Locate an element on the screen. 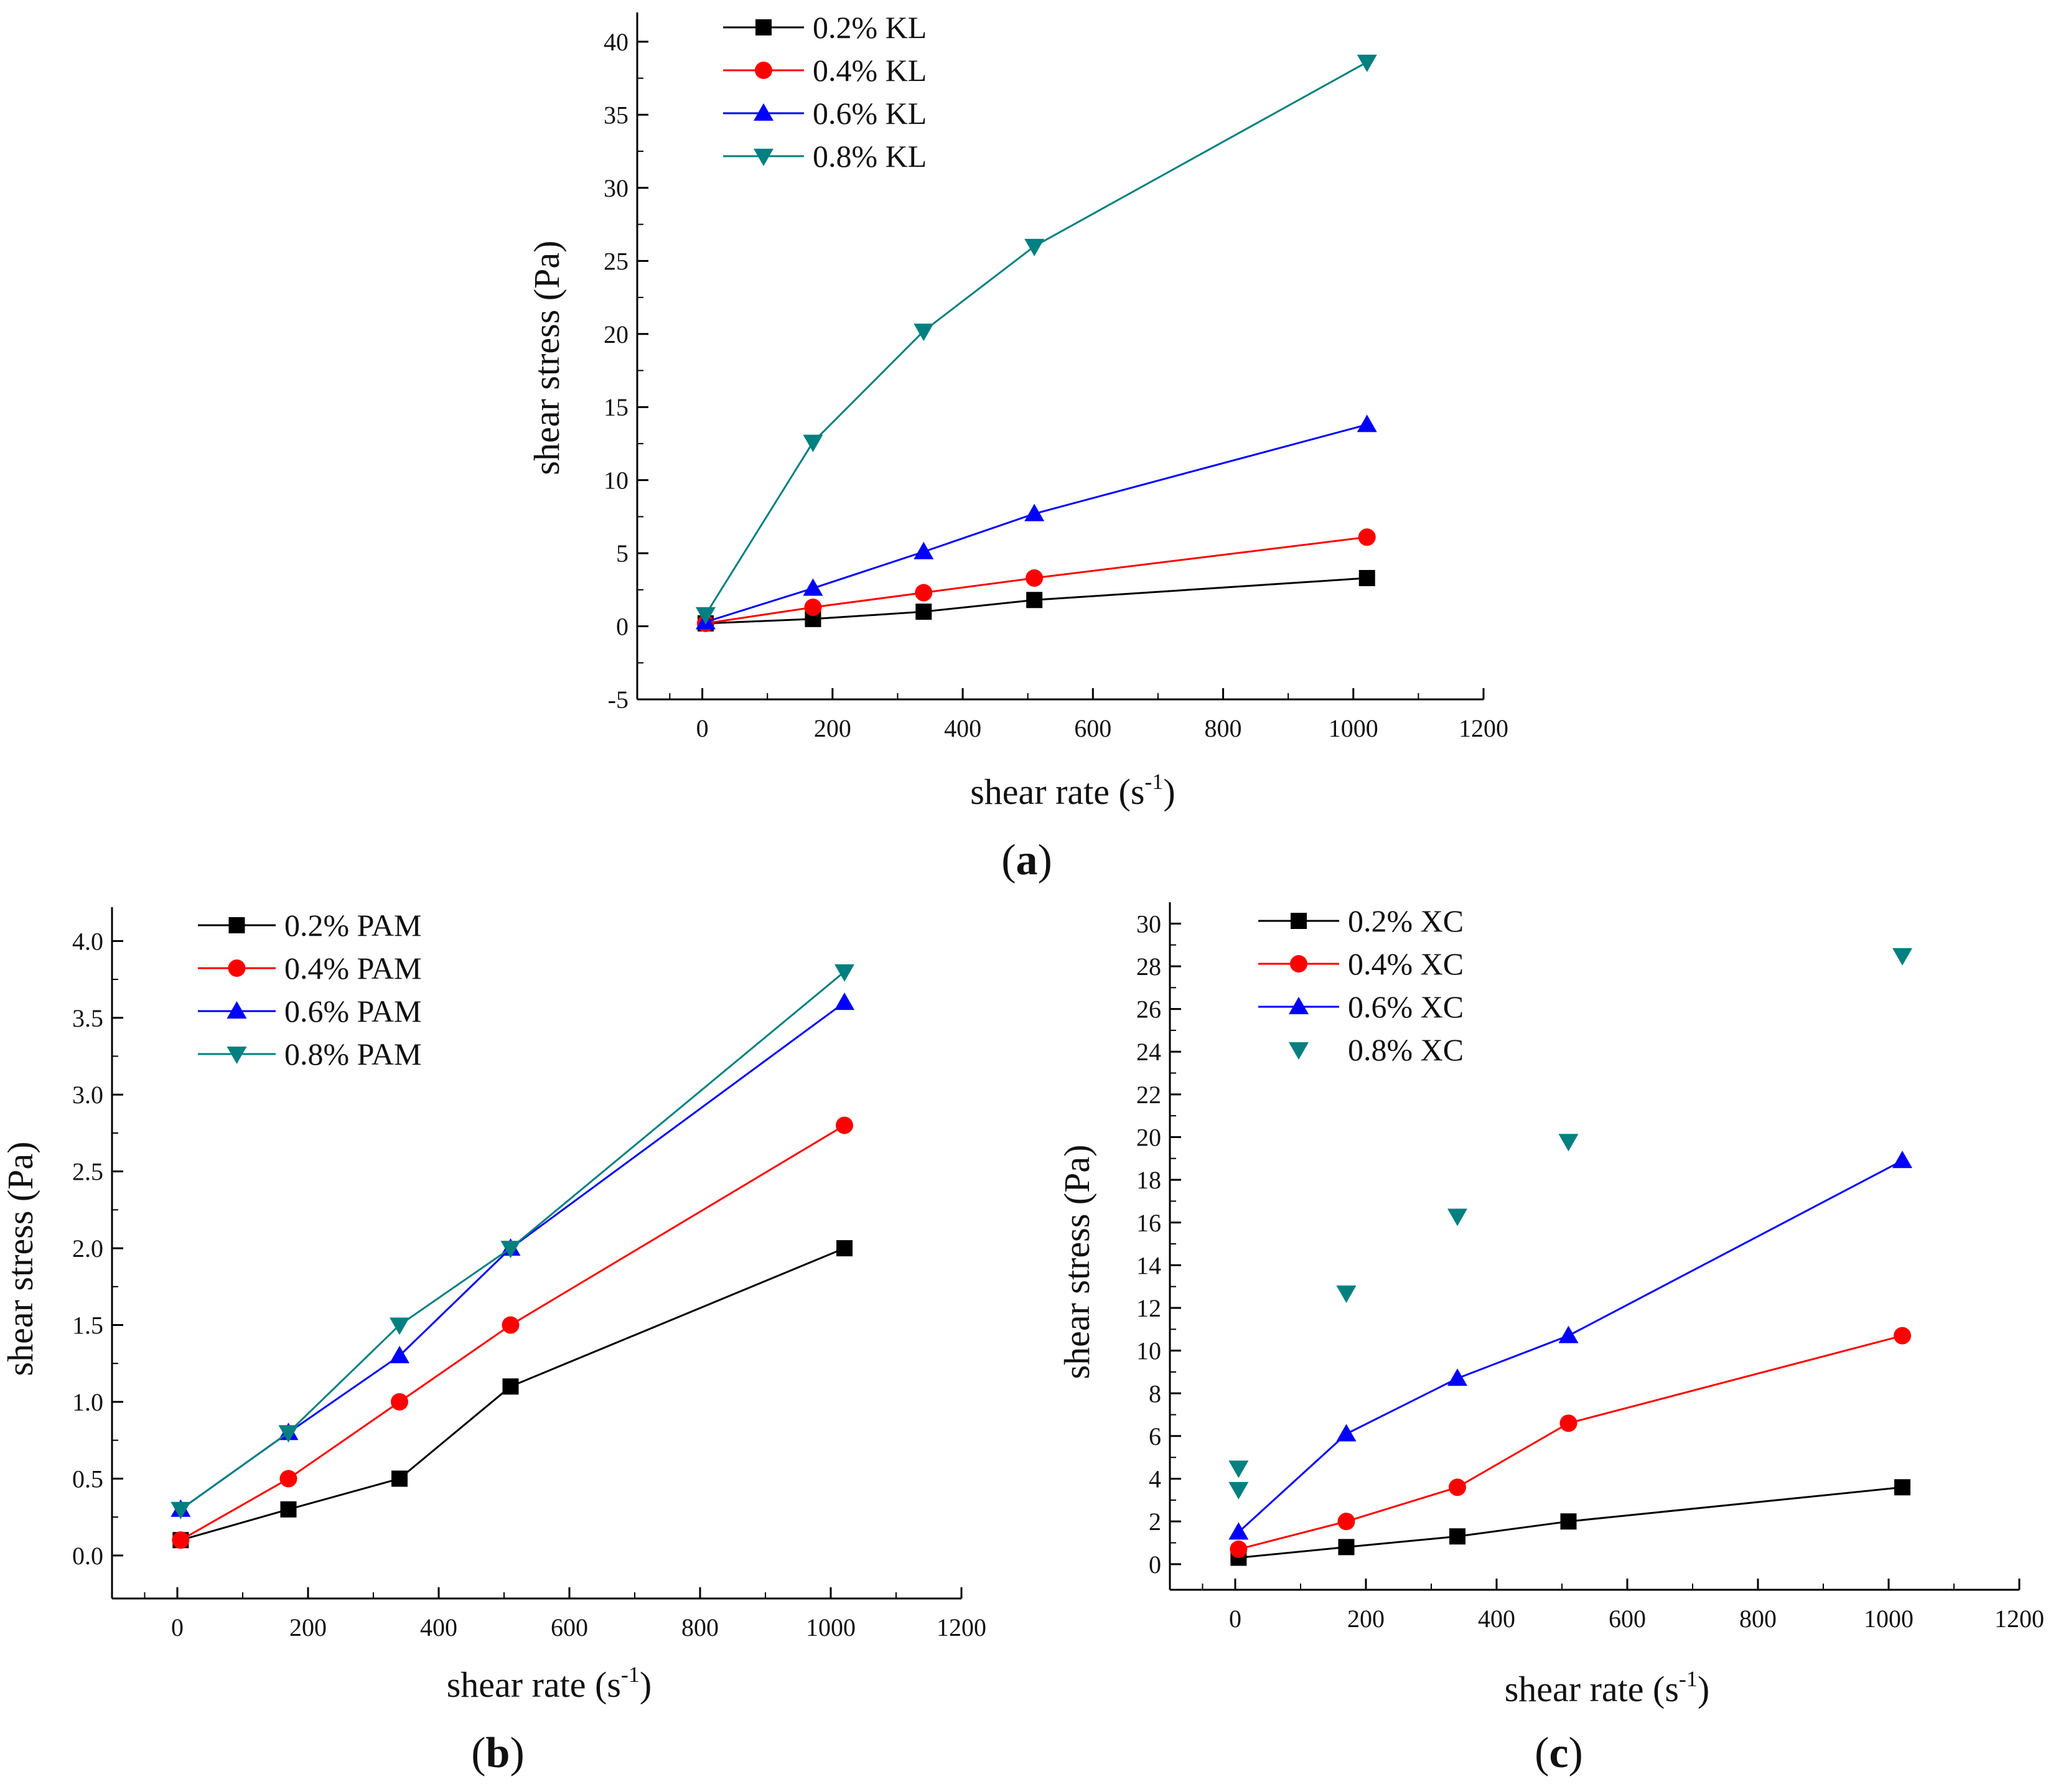 The width and height of the screenshot is (2061, 1792). legend-entry: 0.6% KL is located at coordinates (825, 114).